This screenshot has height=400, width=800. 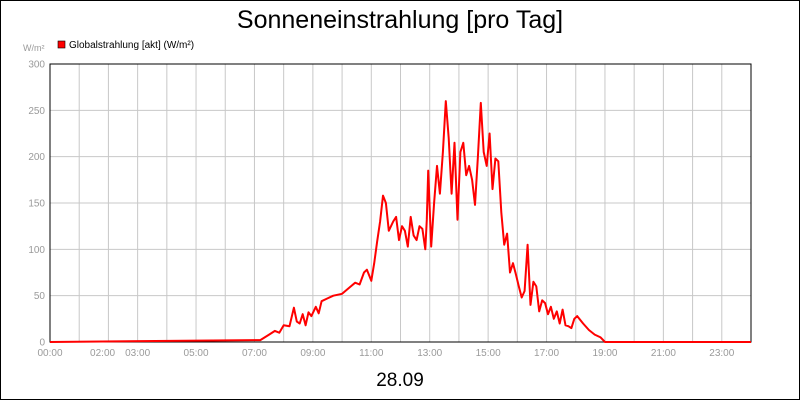 What do you see at coordinates (40, 296) in the screenshot?
I see `y-tick-label: 50` at bounding box center [40, 296].